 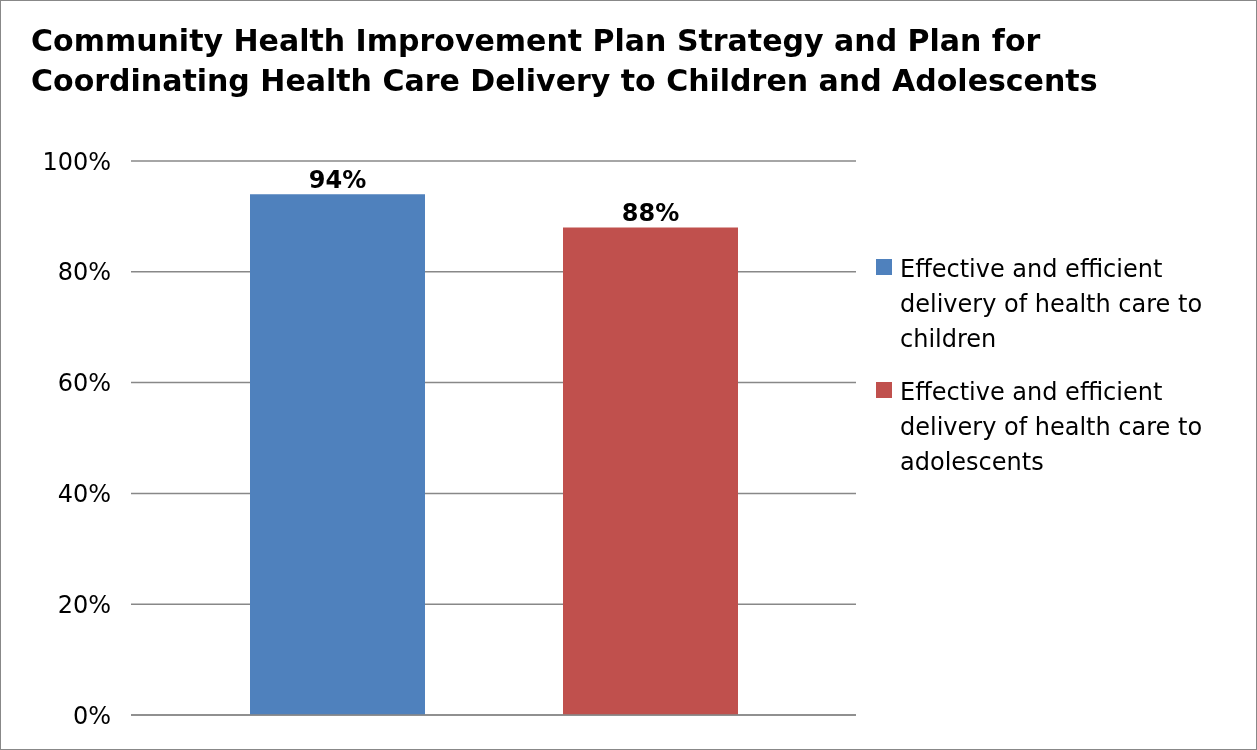 What do you see at coordinates (84, 493) in the screenshot?
I see `y-tick-label: 40%` at bounding box center [84, 493].